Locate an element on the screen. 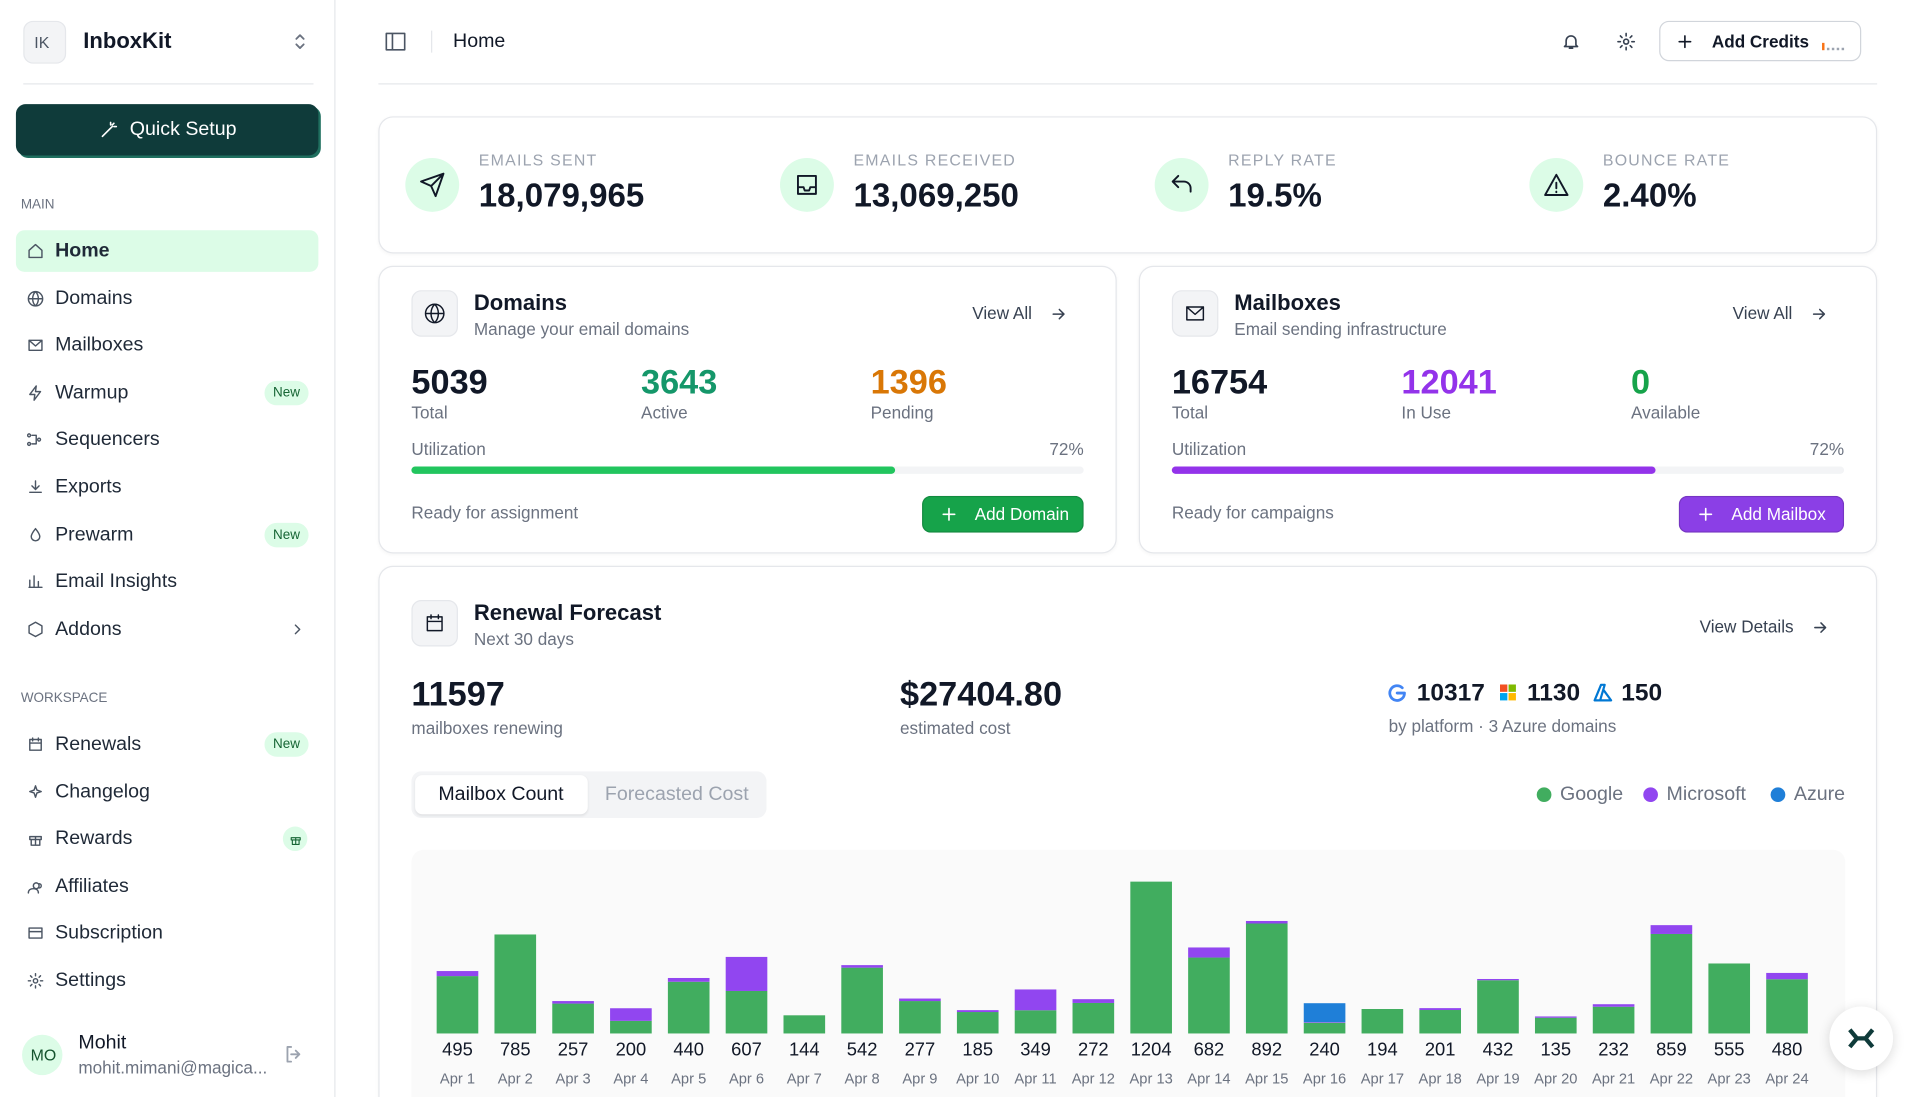 This screenshot has width=1920, height=1097. nav-label: Email Insights is located at coordinates (116, 582).